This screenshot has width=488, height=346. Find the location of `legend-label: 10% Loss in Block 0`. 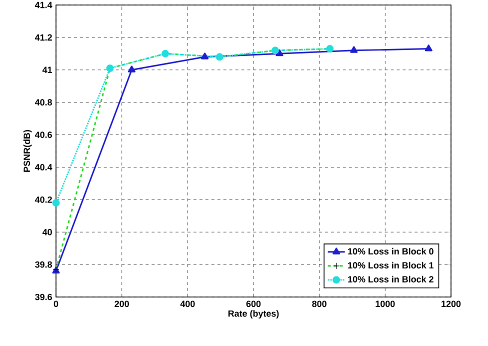

legend-label: 10% Loss in Block 0 is located at coordinates (391, 251).